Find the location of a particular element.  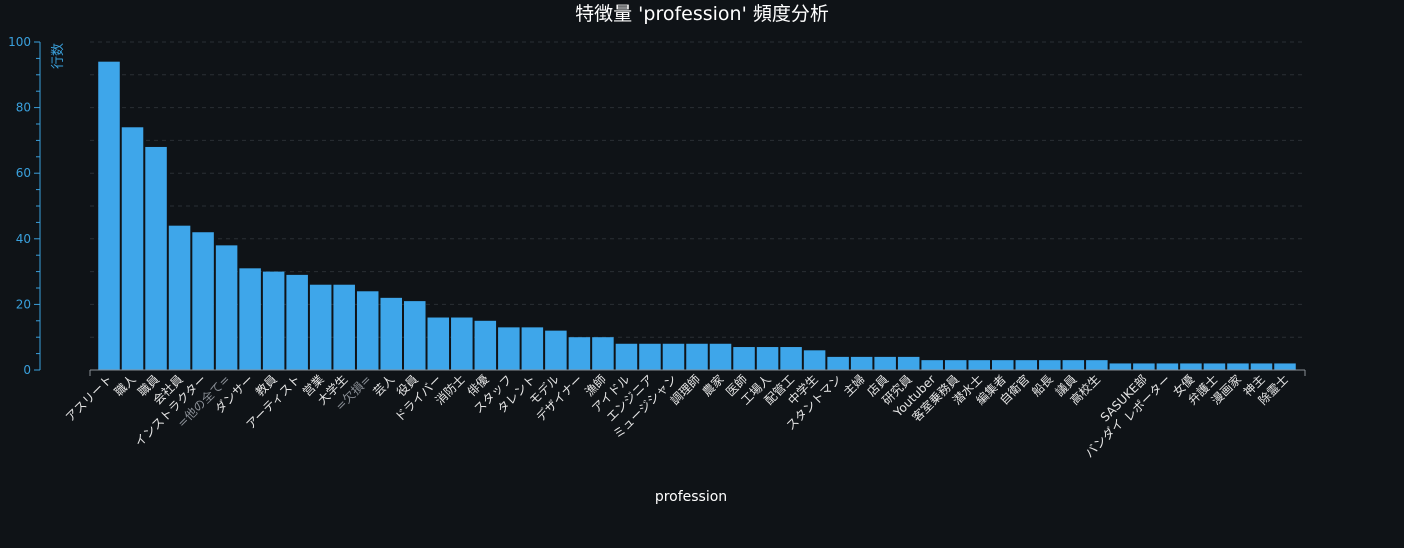

x-tick-label: 職人 is located at coordinates (125, 385).